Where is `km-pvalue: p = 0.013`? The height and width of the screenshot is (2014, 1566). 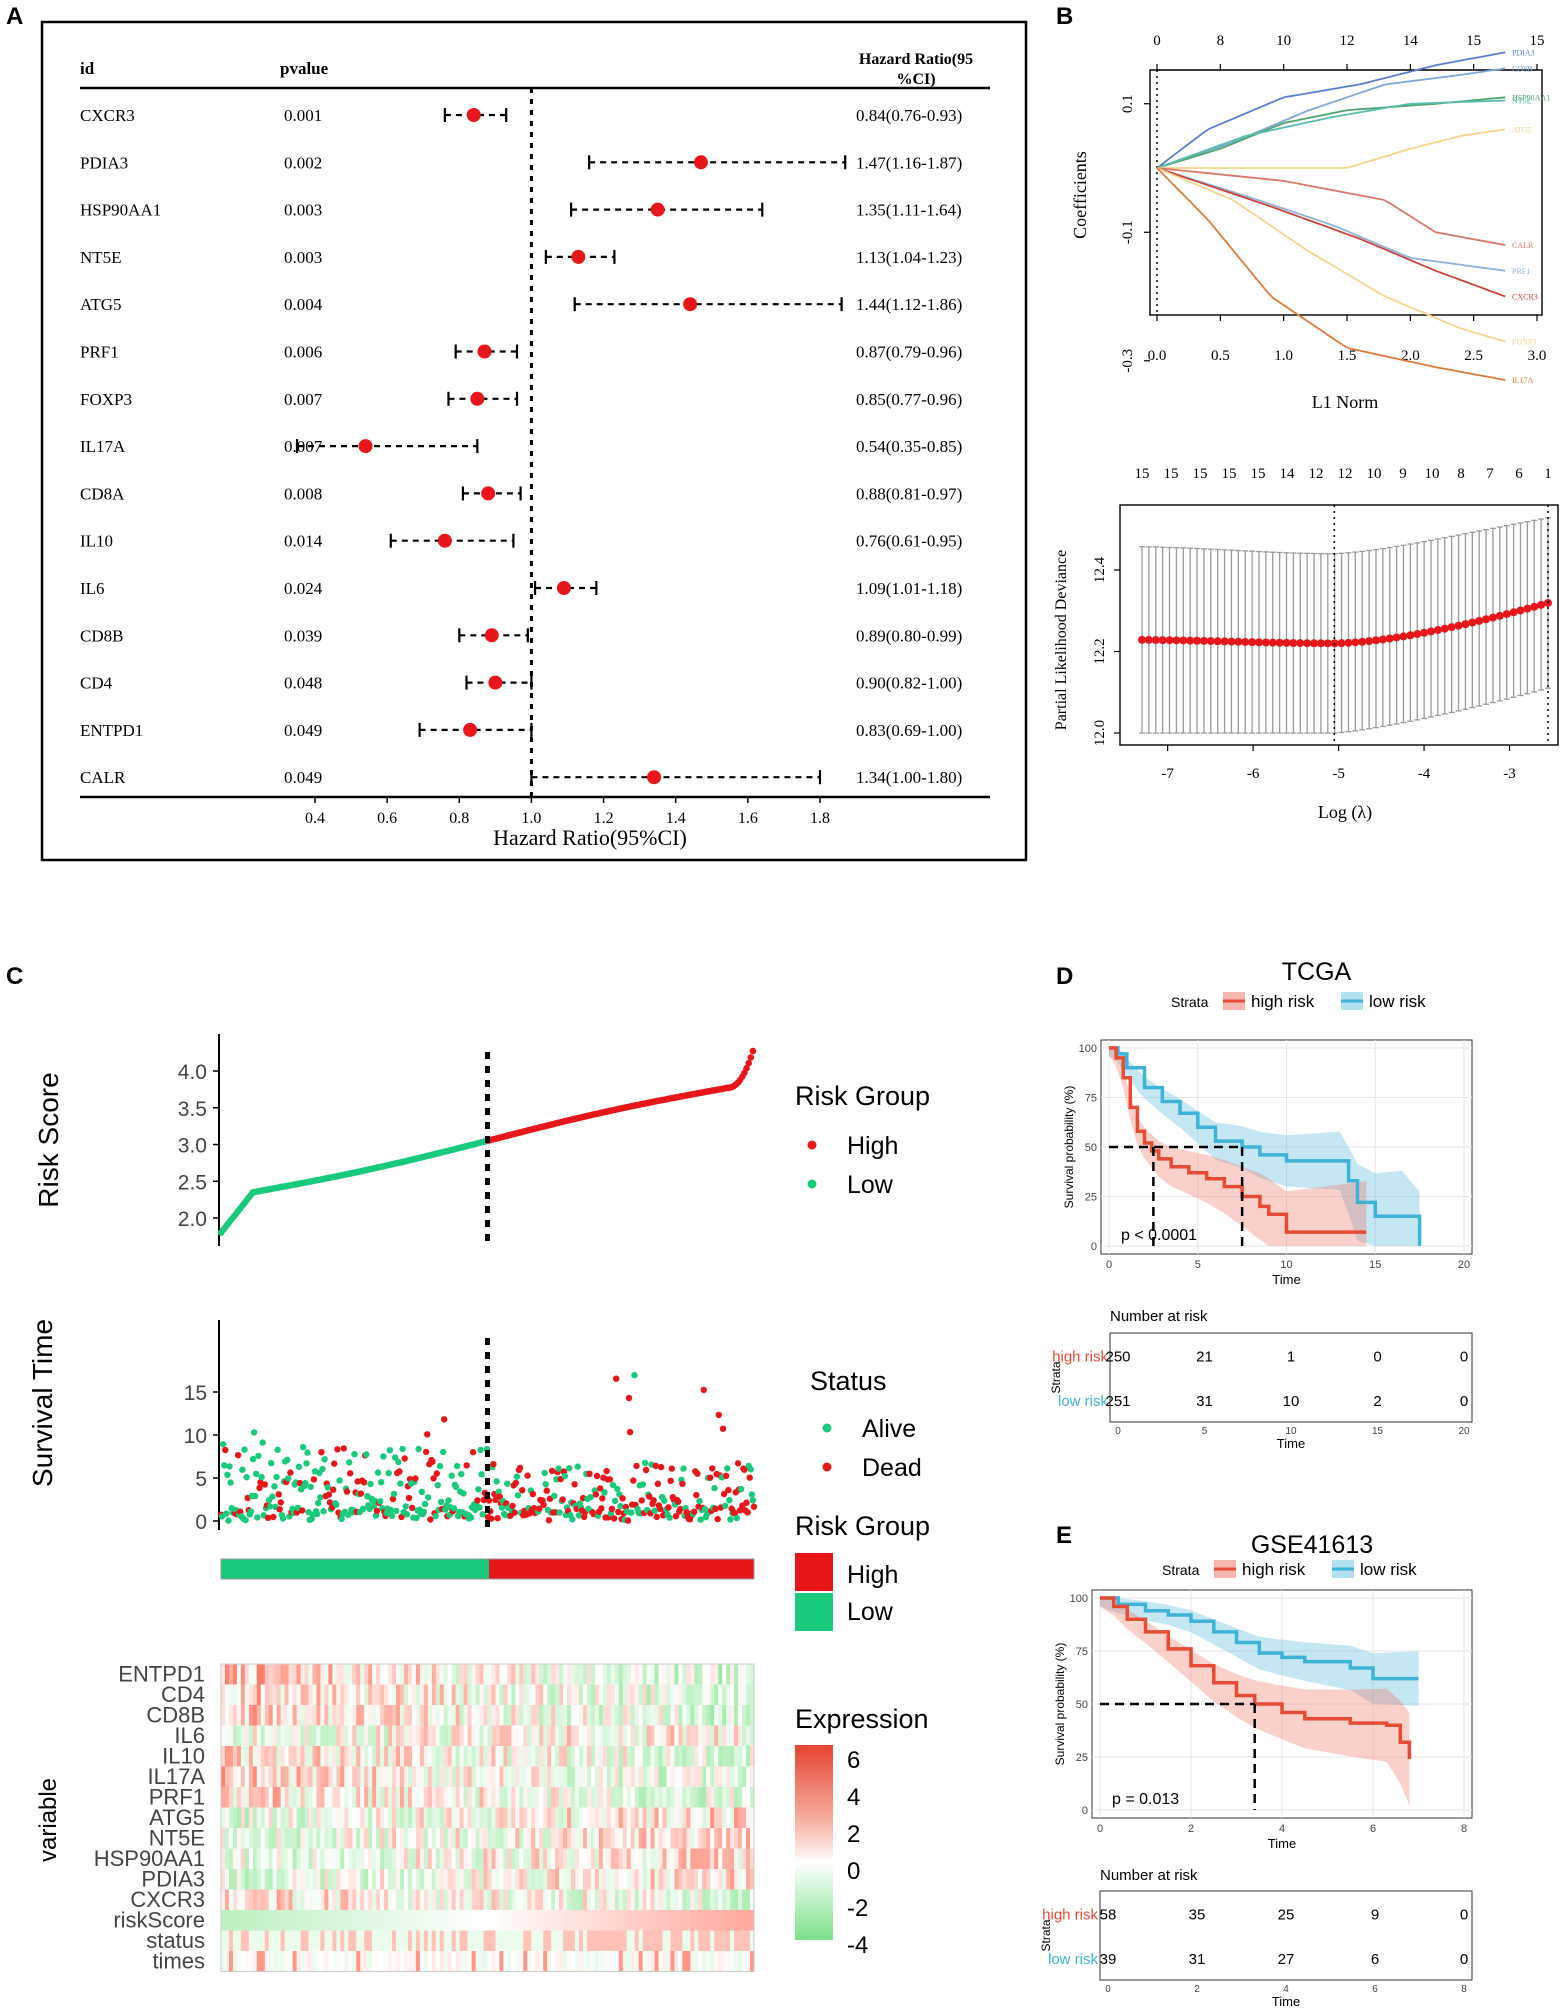
km-pvalue: p = 0.013 is located at coordinates (1145, 1799).